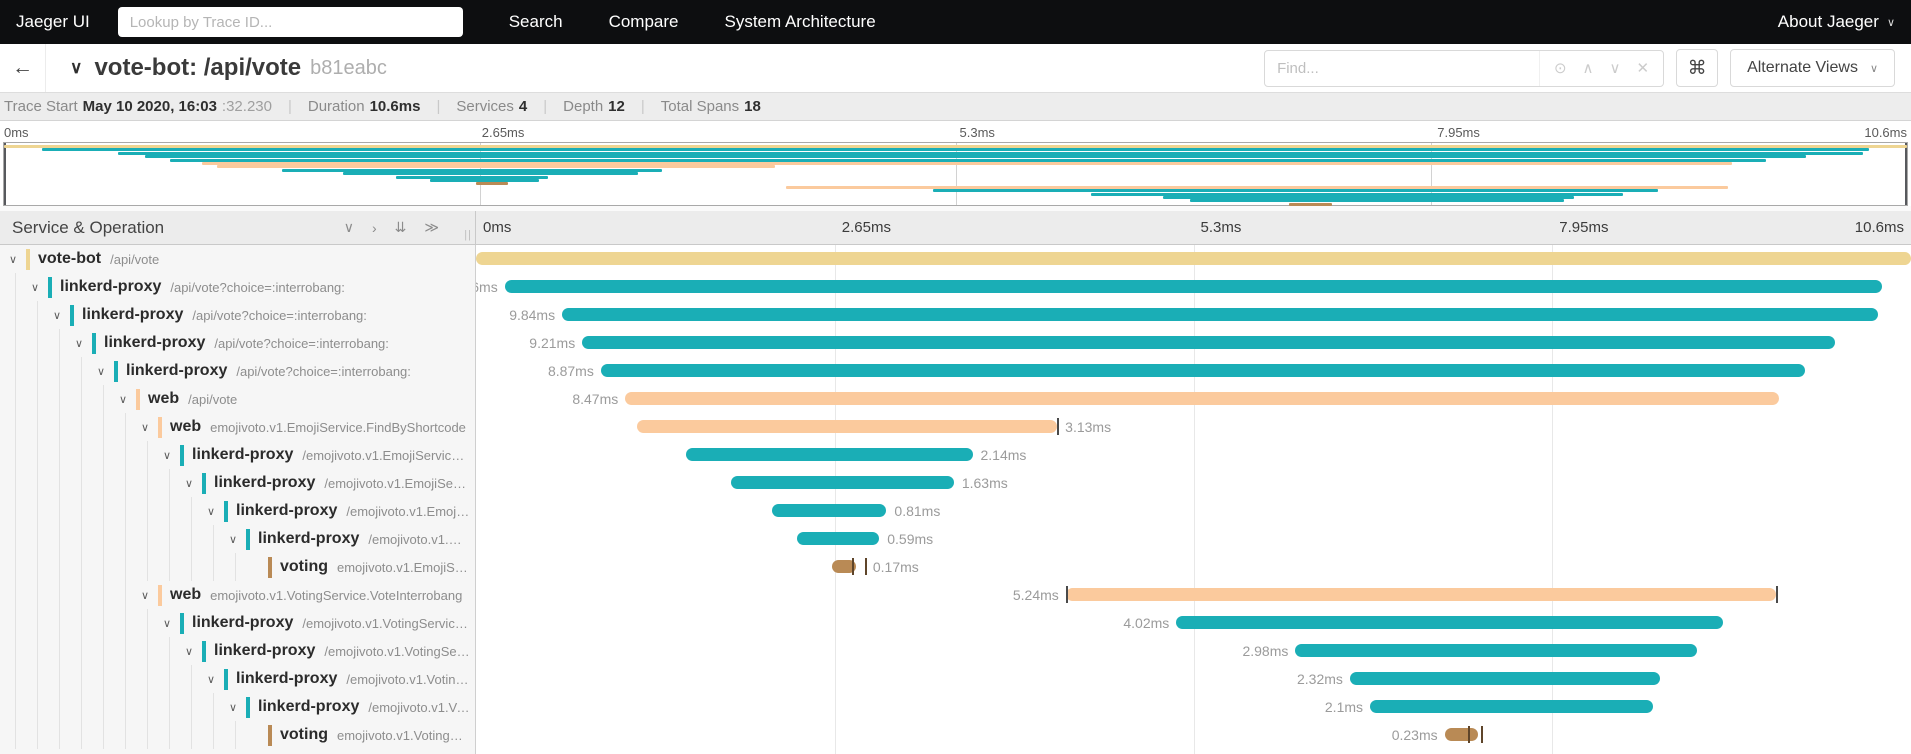  Describe the element at coordinates (1560, 68) in the screenshot. I see `target-icon: ⊙` at that location.